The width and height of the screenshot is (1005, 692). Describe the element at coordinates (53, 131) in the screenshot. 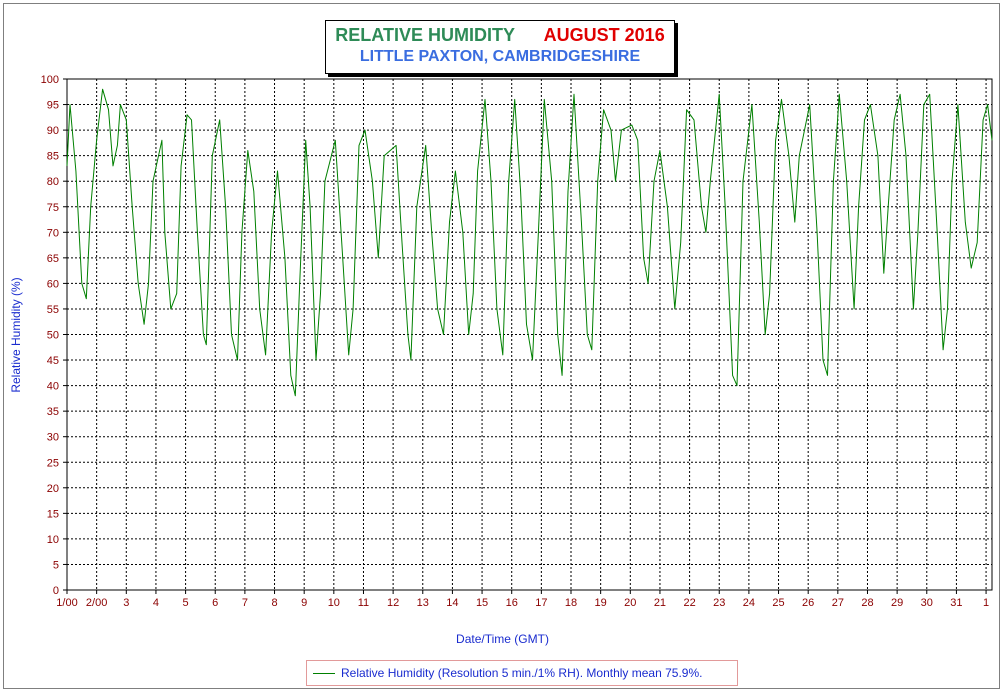

I see `y-tick-label: 90` at that location.